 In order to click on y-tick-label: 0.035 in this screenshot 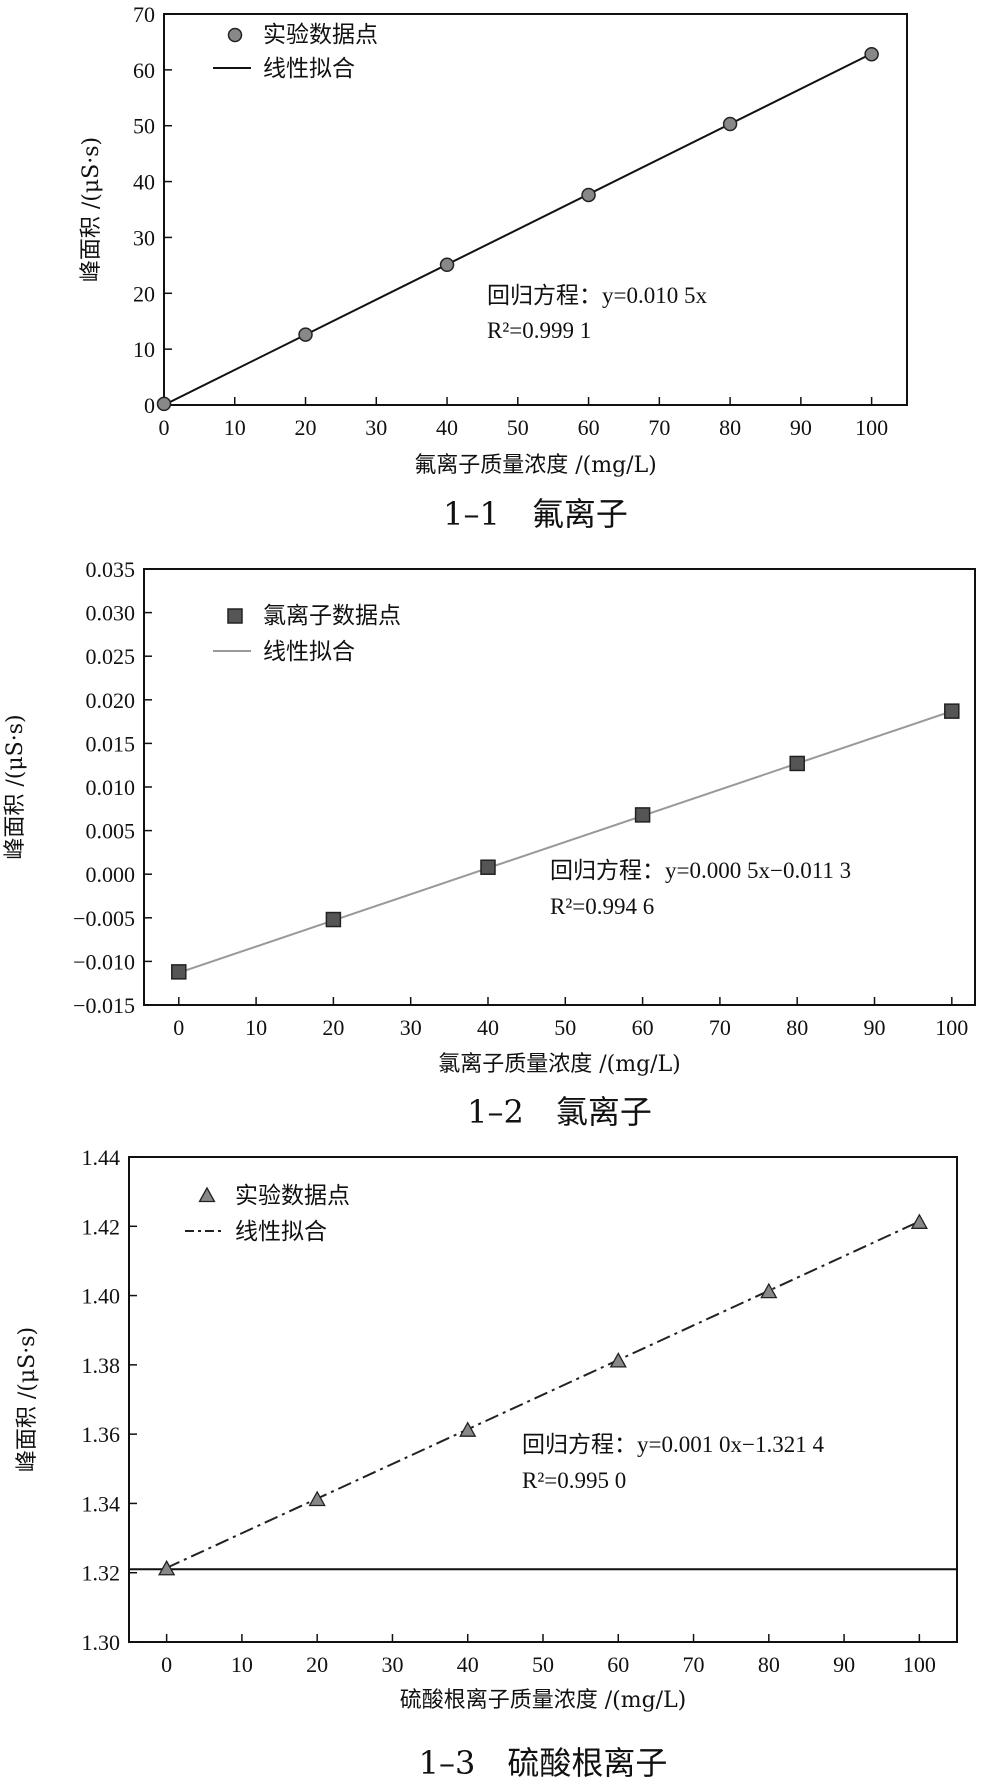, I will do `click(111, 569)`.